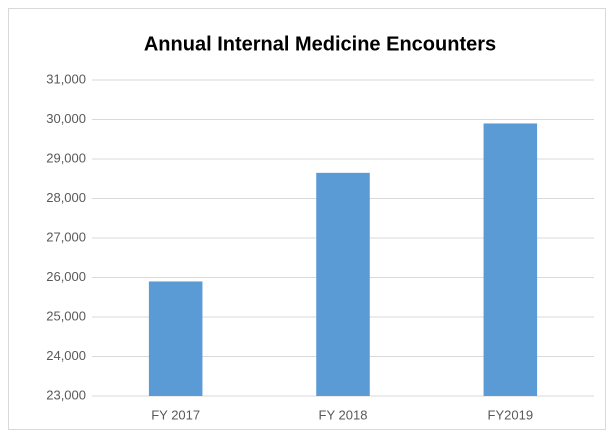 The image size is (615, 439). I want to click on y-tick-label: 25,000, so click(66, 315).